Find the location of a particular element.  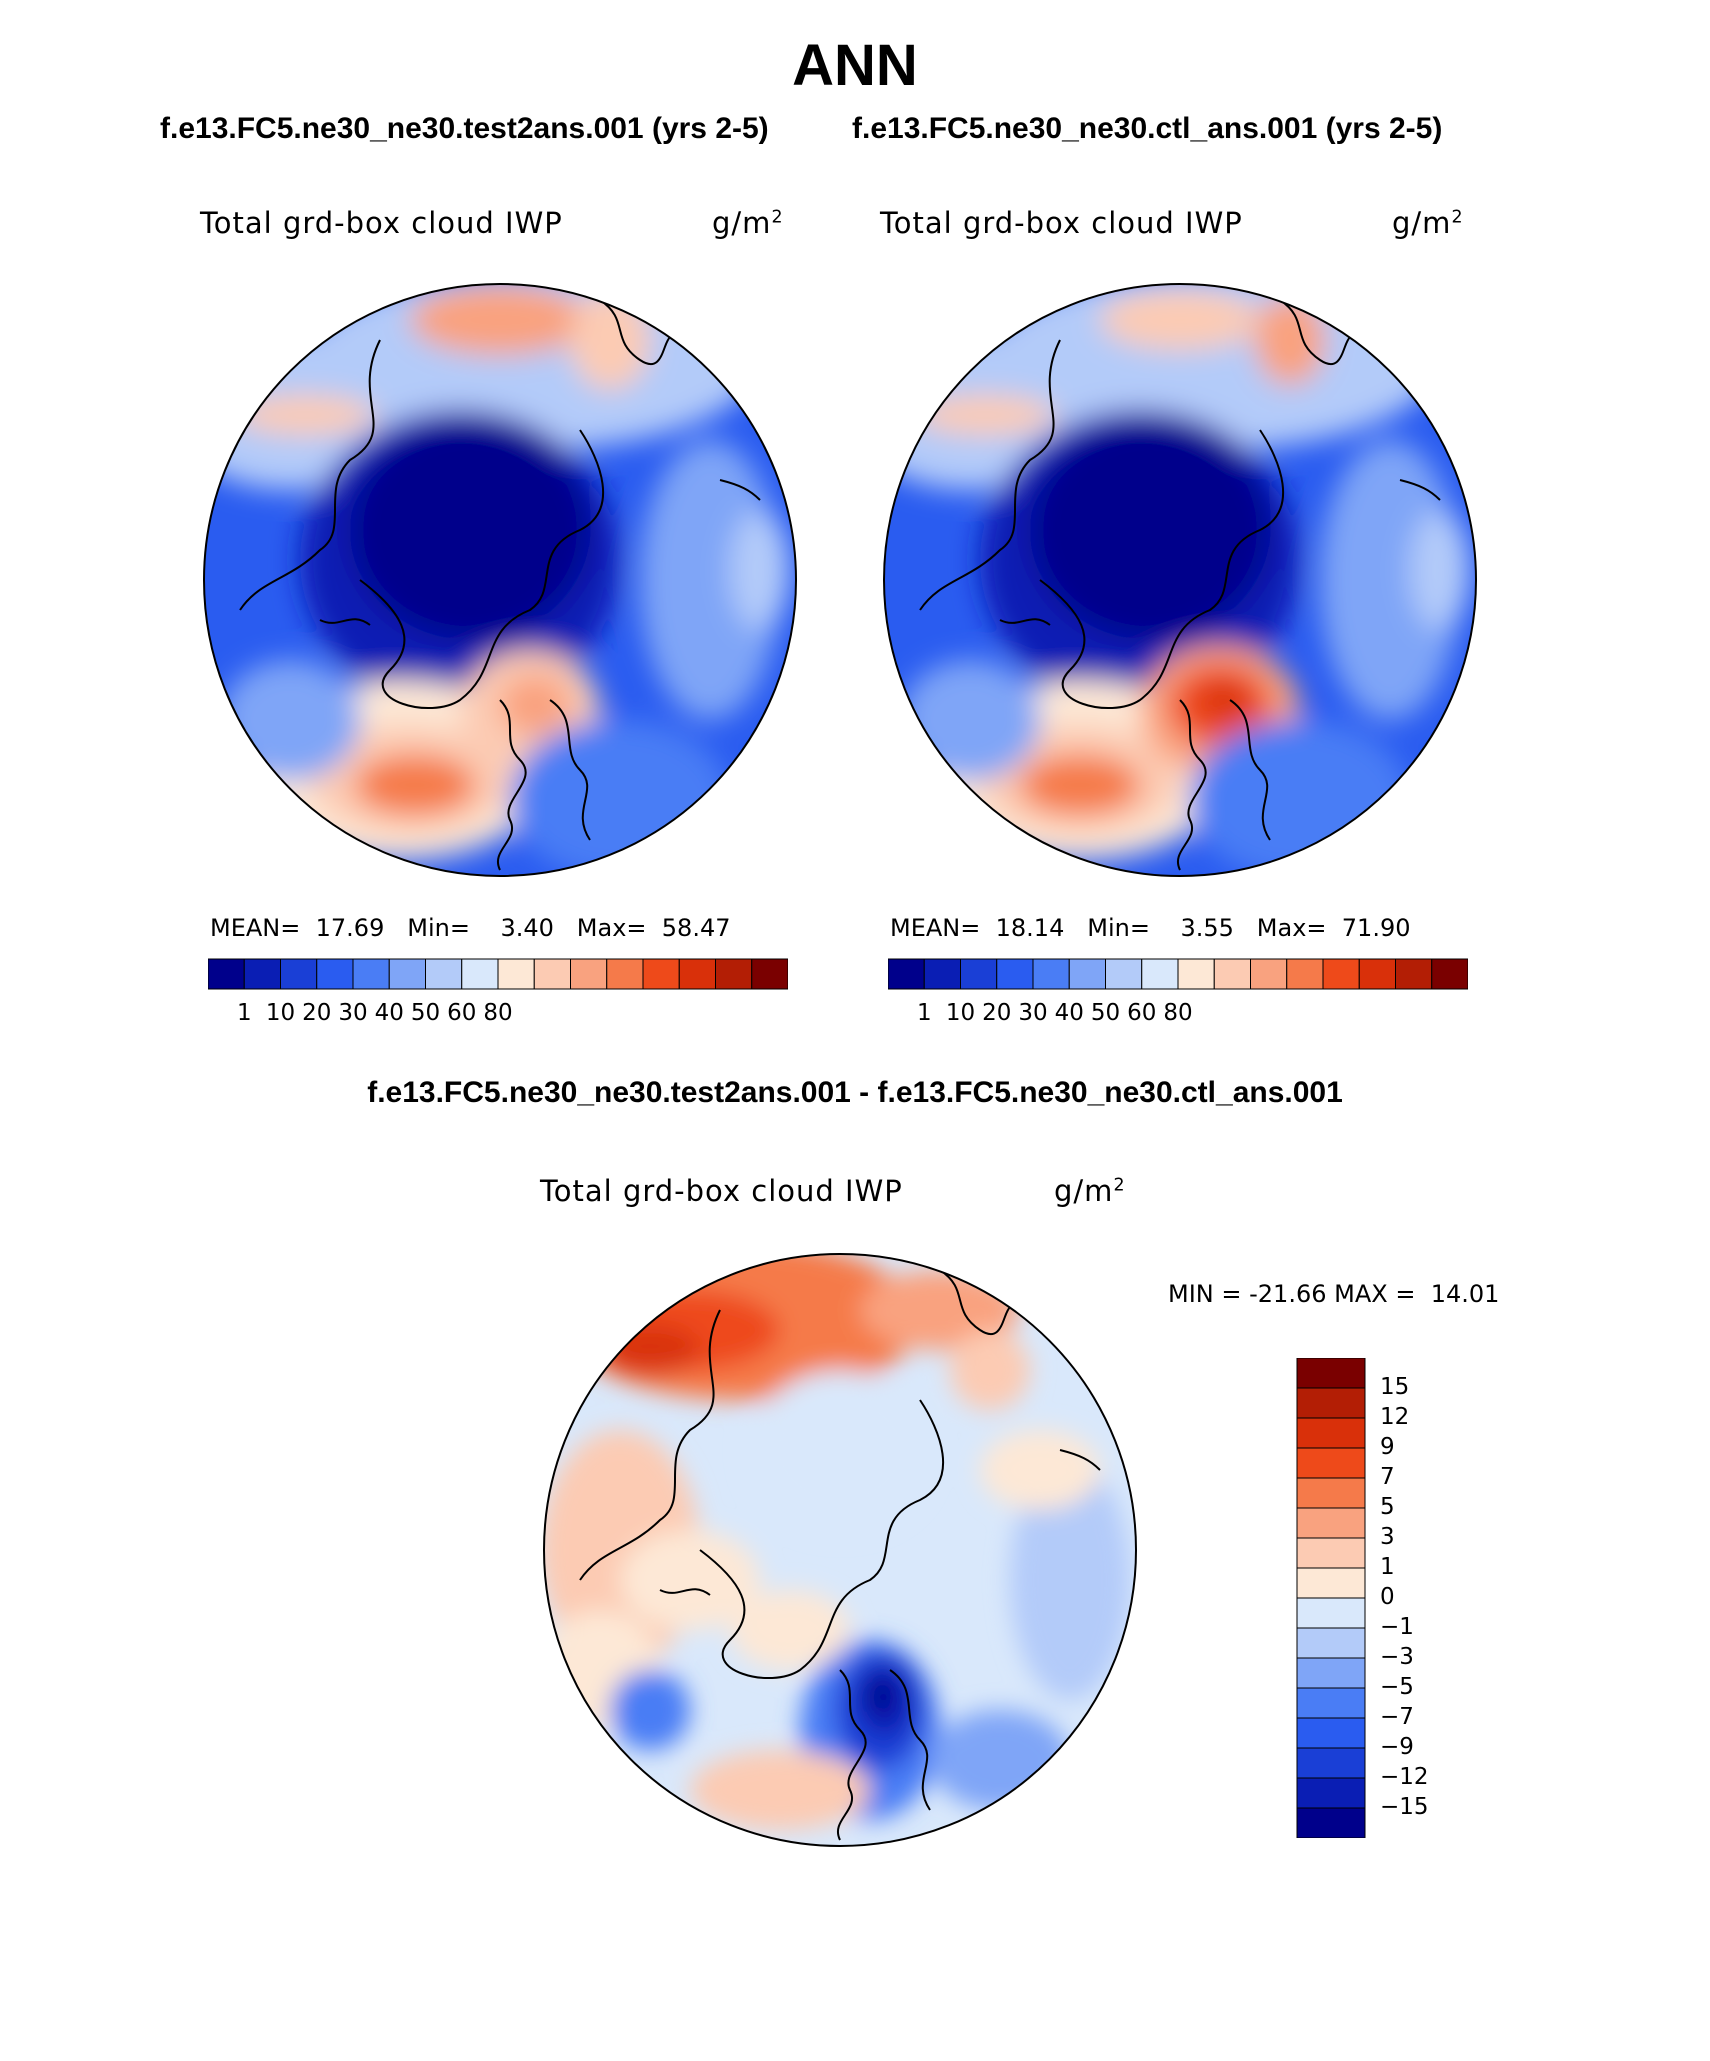

panel2-map-border is located at coordinates (1180, 580).